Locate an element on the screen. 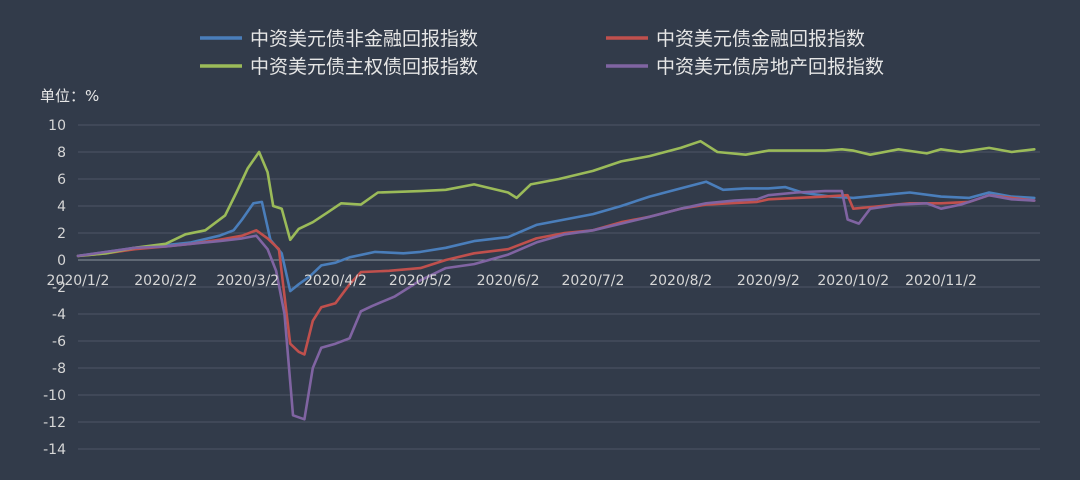 This screenshot has height=480, width=1080. legend-item-nonfinancial: 中资美元债非金融回报指数 is located at coordinates (339, 39).